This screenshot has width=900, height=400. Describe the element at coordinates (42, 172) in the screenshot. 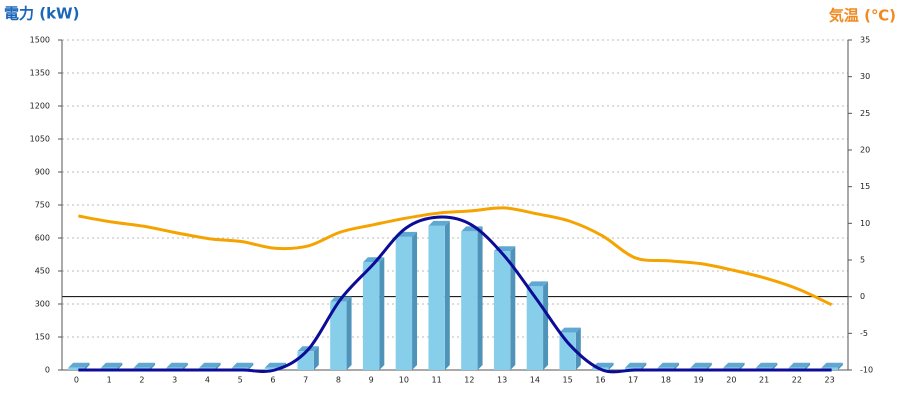

I see `y-tick-label: 900` at that location.